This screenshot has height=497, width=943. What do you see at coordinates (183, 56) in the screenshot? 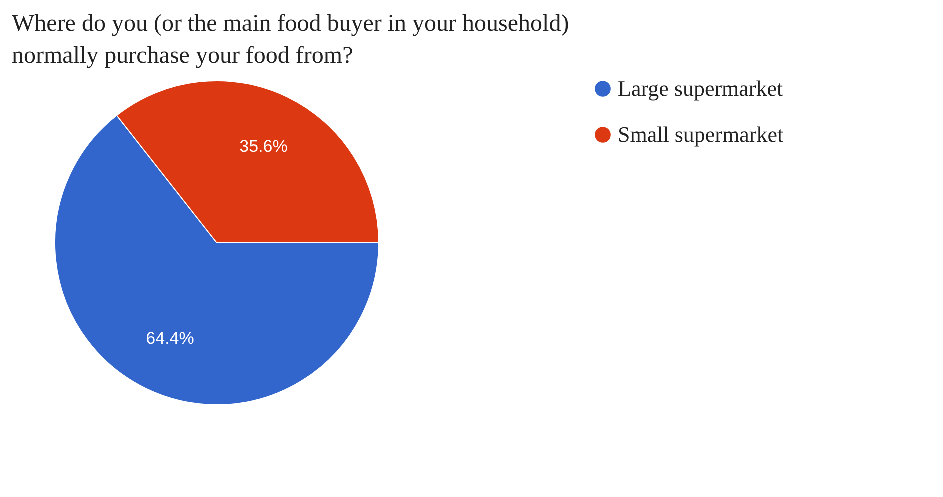
I see `text: normally purchase your food from?` at bounding box center [183, 56].